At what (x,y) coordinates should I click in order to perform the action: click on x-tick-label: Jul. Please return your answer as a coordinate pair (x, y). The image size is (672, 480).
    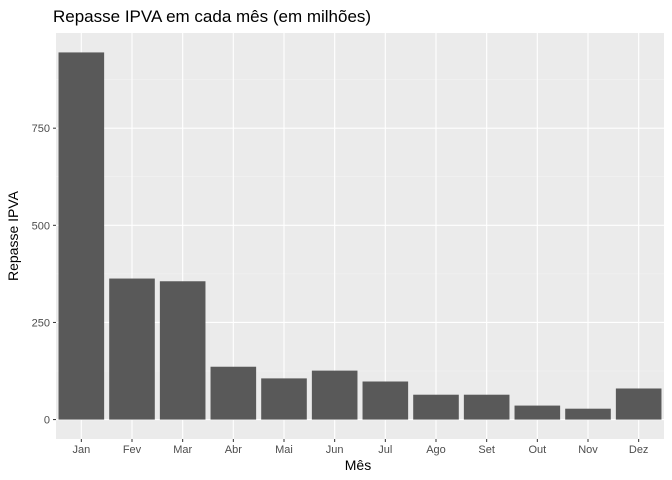
    Looking at the image, I should click on (385, 450).